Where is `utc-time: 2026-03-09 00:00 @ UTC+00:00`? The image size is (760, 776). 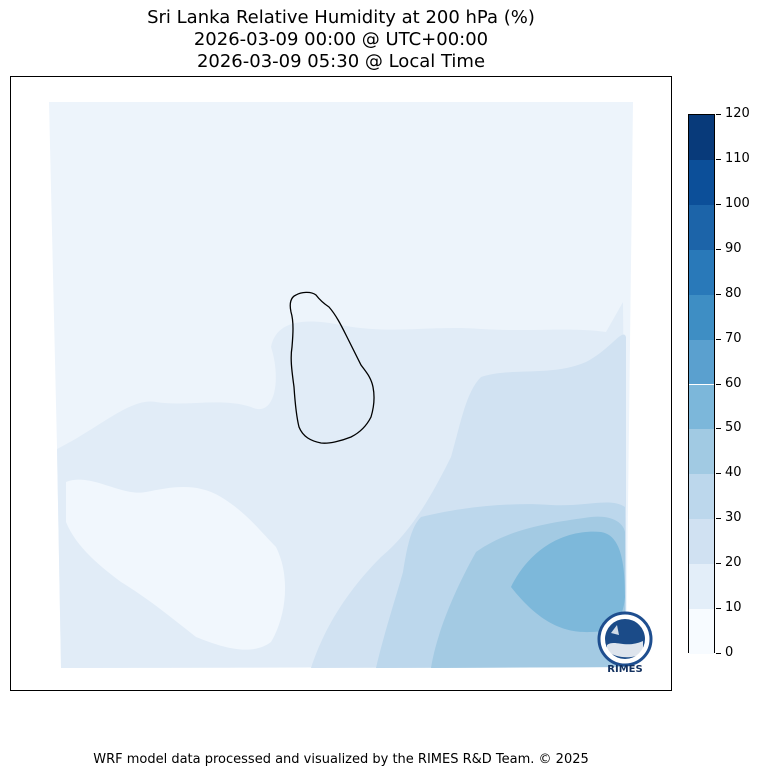
utc-time: 2026-03-09 00:00 @ UTC+00:00 is located at coordinates (341, 39).